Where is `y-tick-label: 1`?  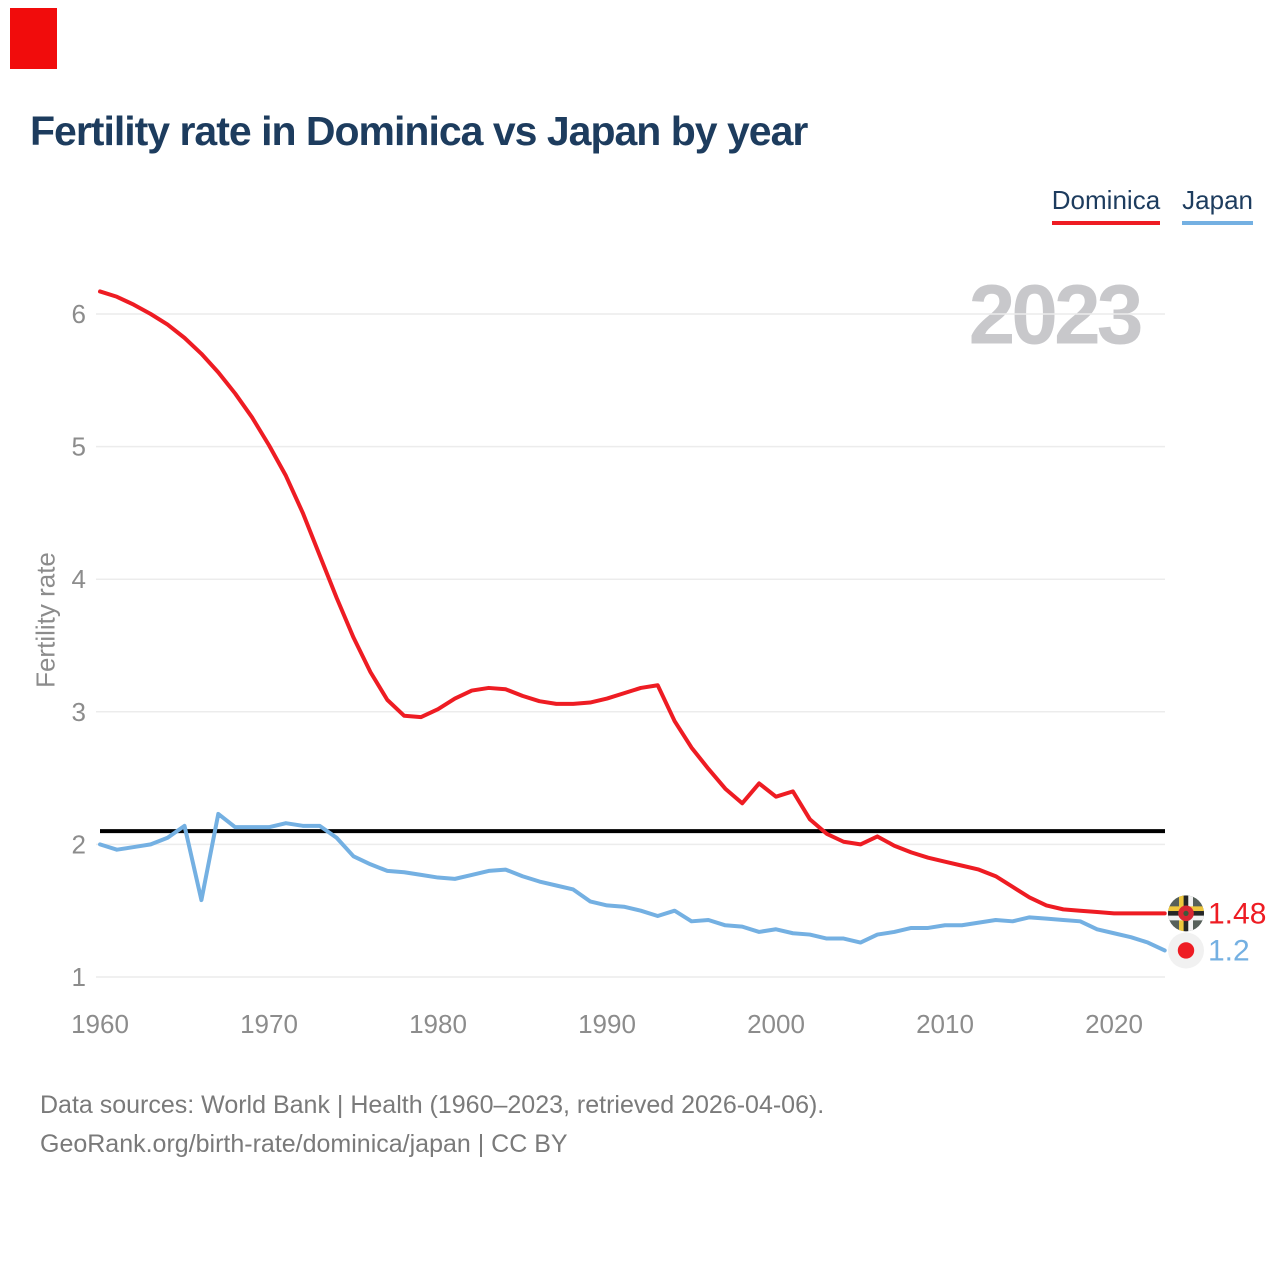
y-tick-label: 1 is located at coordinates (79, 977).